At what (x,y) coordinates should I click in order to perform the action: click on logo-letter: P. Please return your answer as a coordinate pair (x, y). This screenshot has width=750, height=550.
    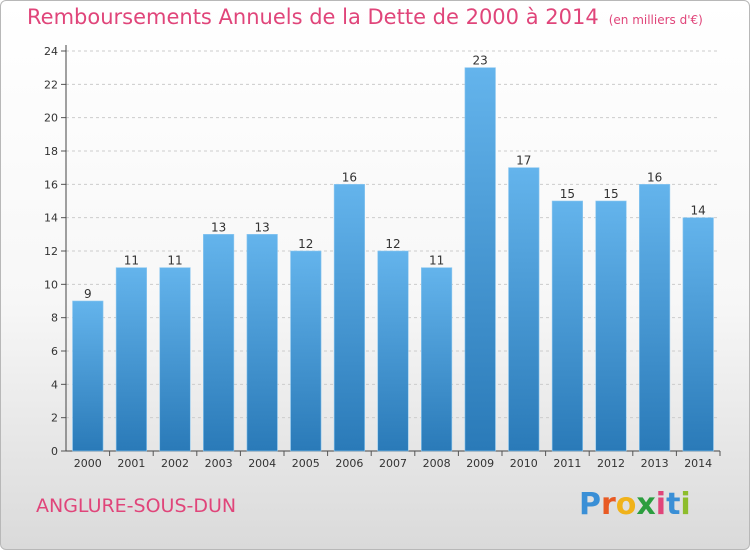
    Looking at the image, I should click on (590, 504).